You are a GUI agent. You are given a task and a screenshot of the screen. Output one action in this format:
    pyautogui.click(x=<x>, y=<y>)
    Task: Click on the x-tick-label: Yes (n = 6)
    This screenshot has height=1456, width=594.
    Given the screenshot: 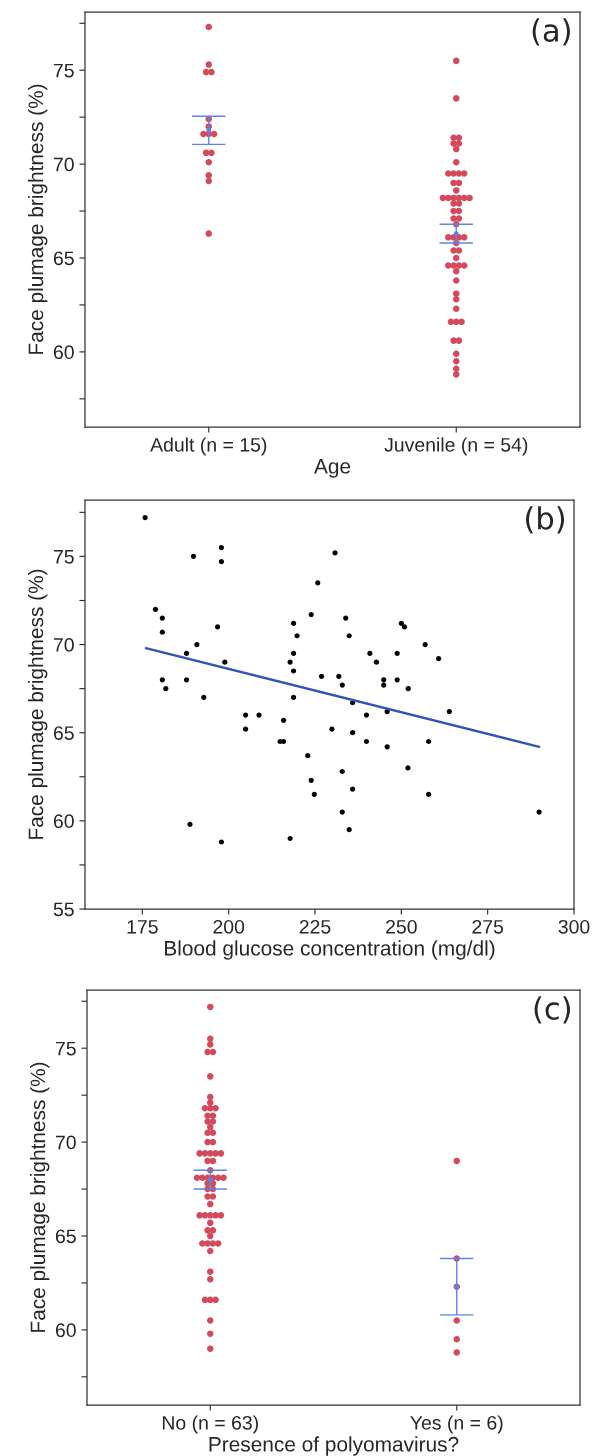 What is the action you would take?
    pyautogui.click(x=456, y=1424)
    